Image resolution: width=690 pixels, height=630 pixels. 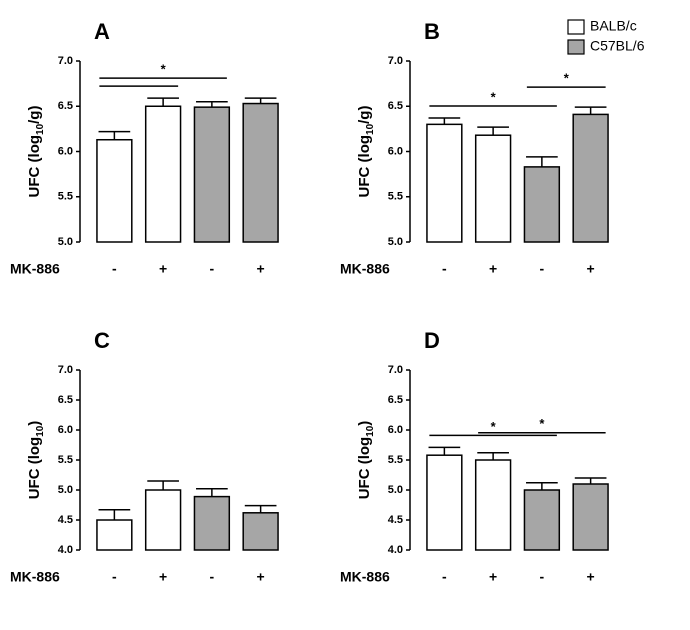 What do you see at coordinates (613, 26) in the screenshot?
I see `legend-label: BALB/c` at bounding box center [613, 26].